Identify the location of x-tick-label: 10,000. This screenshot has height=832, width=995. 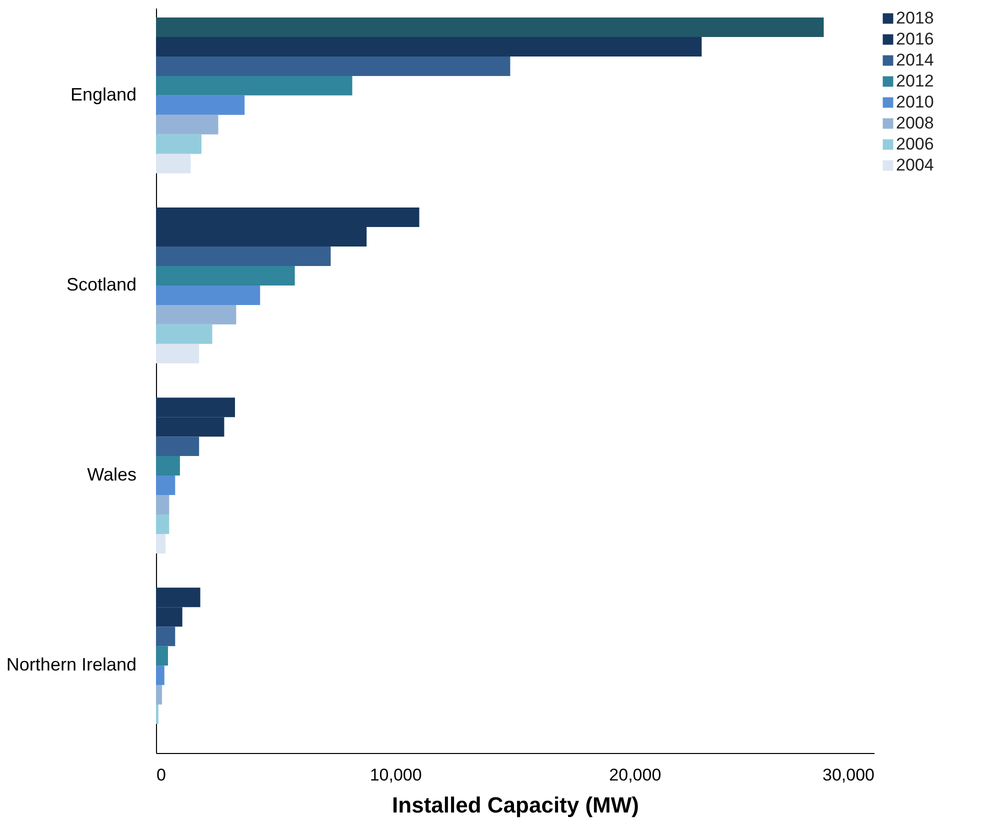
(396, 775).